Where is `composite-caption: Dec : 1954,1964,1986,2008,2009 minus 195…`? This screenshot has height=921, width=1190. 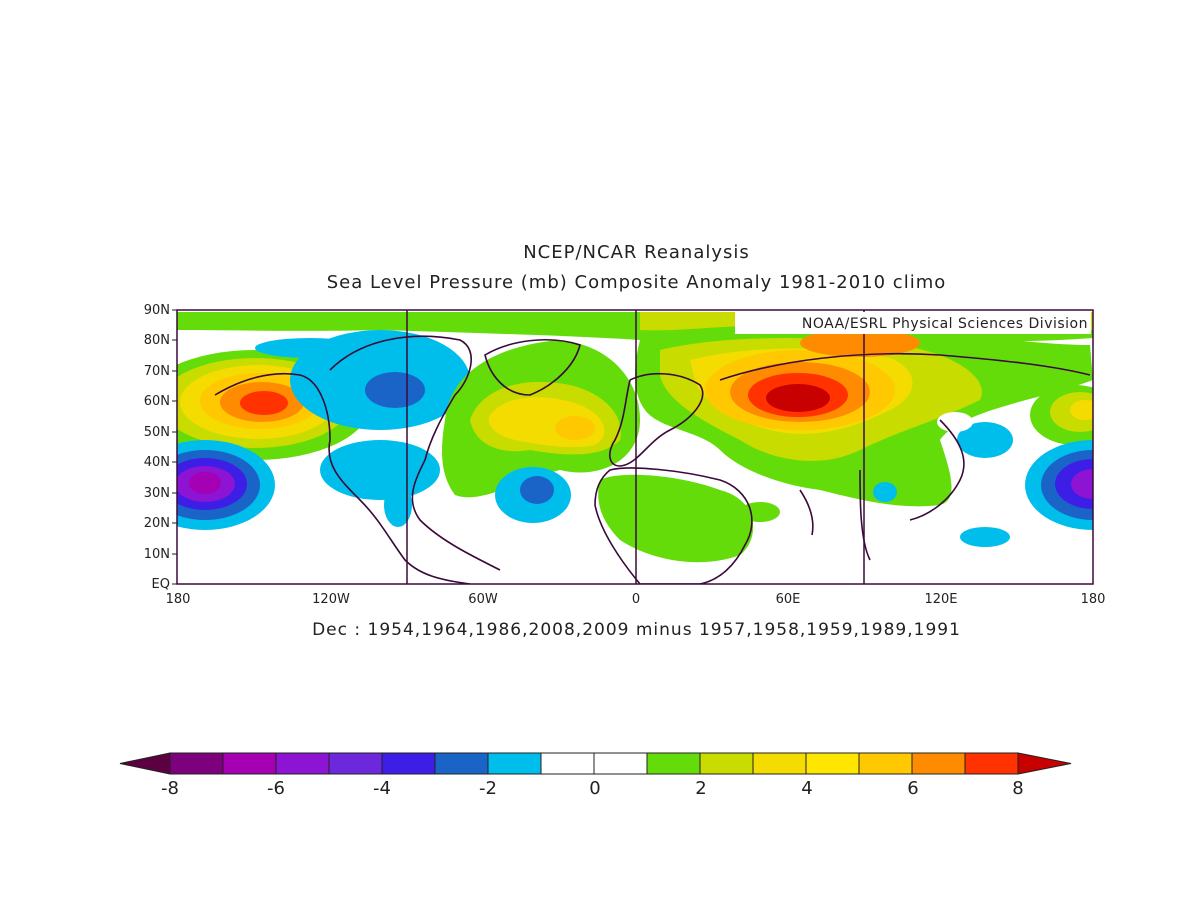
composite-caption: Dec : 1954,1964,1986,2008,2009 minus 195… is located at coordinates (636, 630).